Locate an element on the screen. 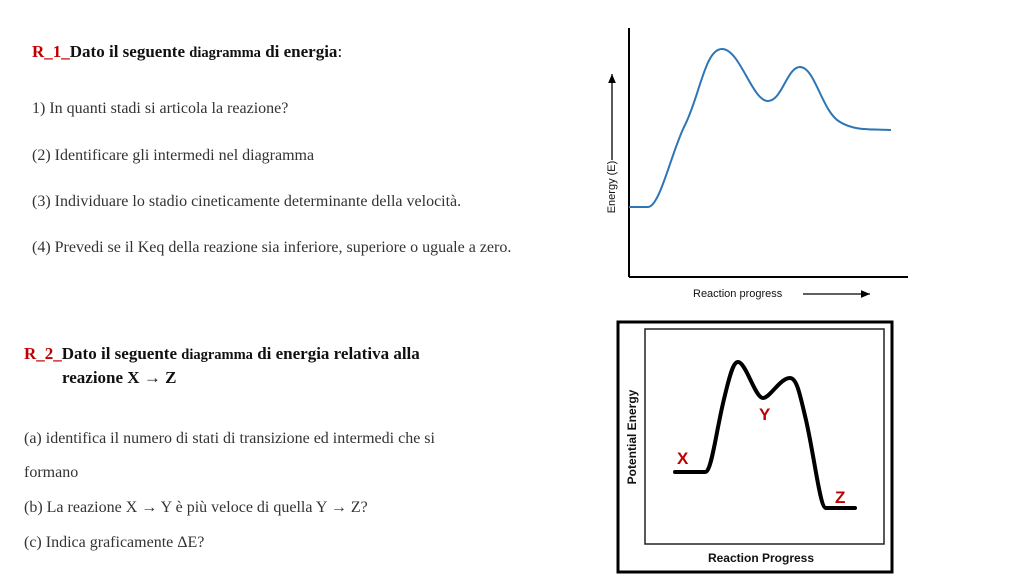  r2-title-a: Dato il seguente is located at coordinates (121, 353).